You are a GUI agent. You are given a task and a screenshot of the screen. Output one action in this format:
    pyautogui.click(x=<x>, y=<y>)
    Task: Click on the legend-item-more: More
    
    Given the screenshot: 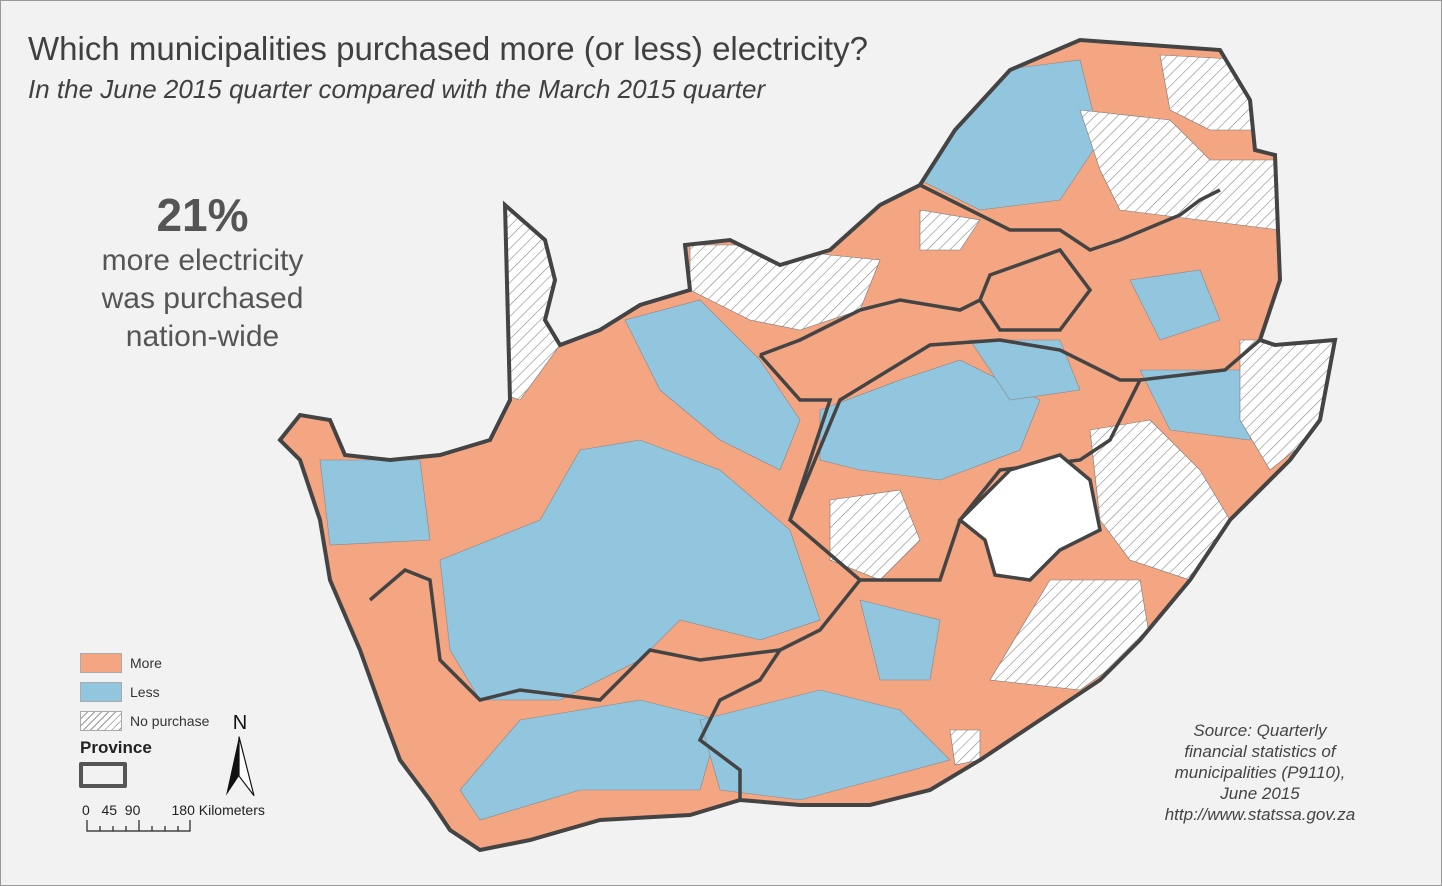 What is the action you would take?
    pyautogui.click(x=144, y=662)
    